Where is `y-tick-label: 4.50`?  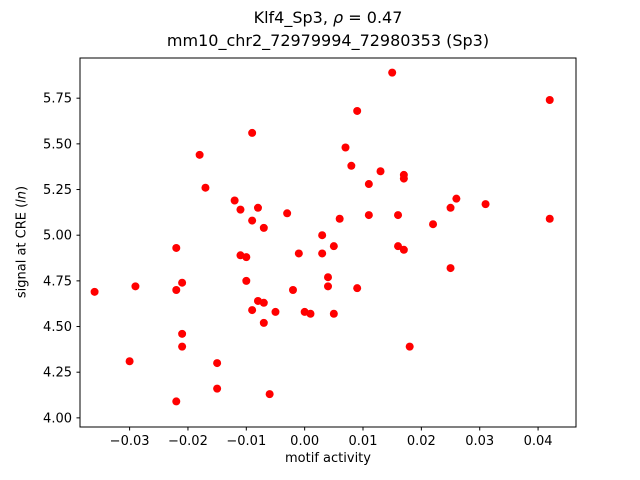
y-tick-label: 4.50 is located at coordinates (57, 327).